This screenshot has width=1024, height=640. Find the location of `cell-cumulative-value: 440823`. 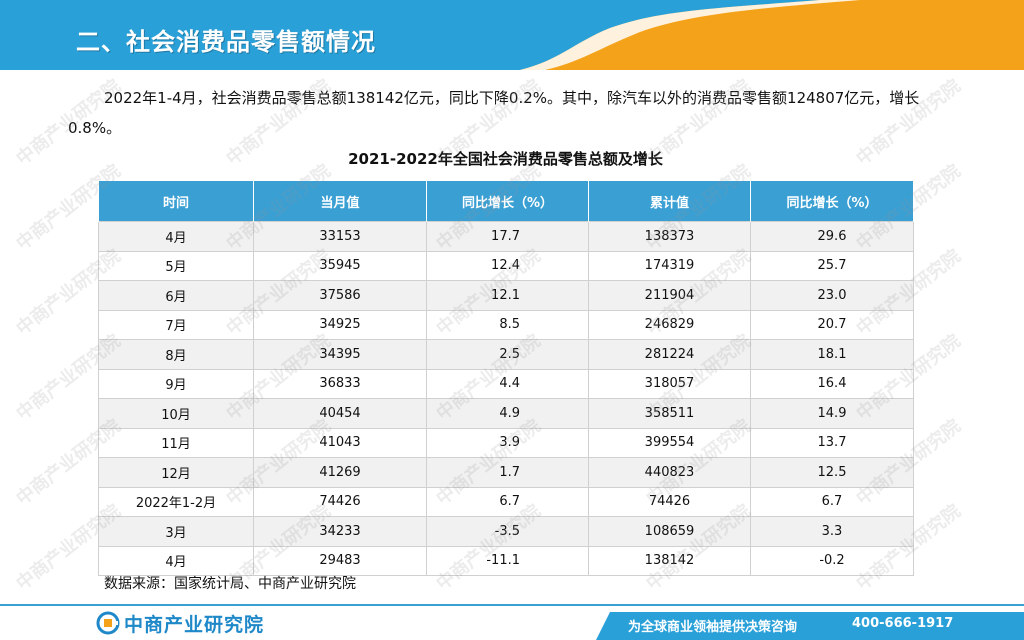

cell-cumulative-value: 440823 is located at coordinates (669, 472).